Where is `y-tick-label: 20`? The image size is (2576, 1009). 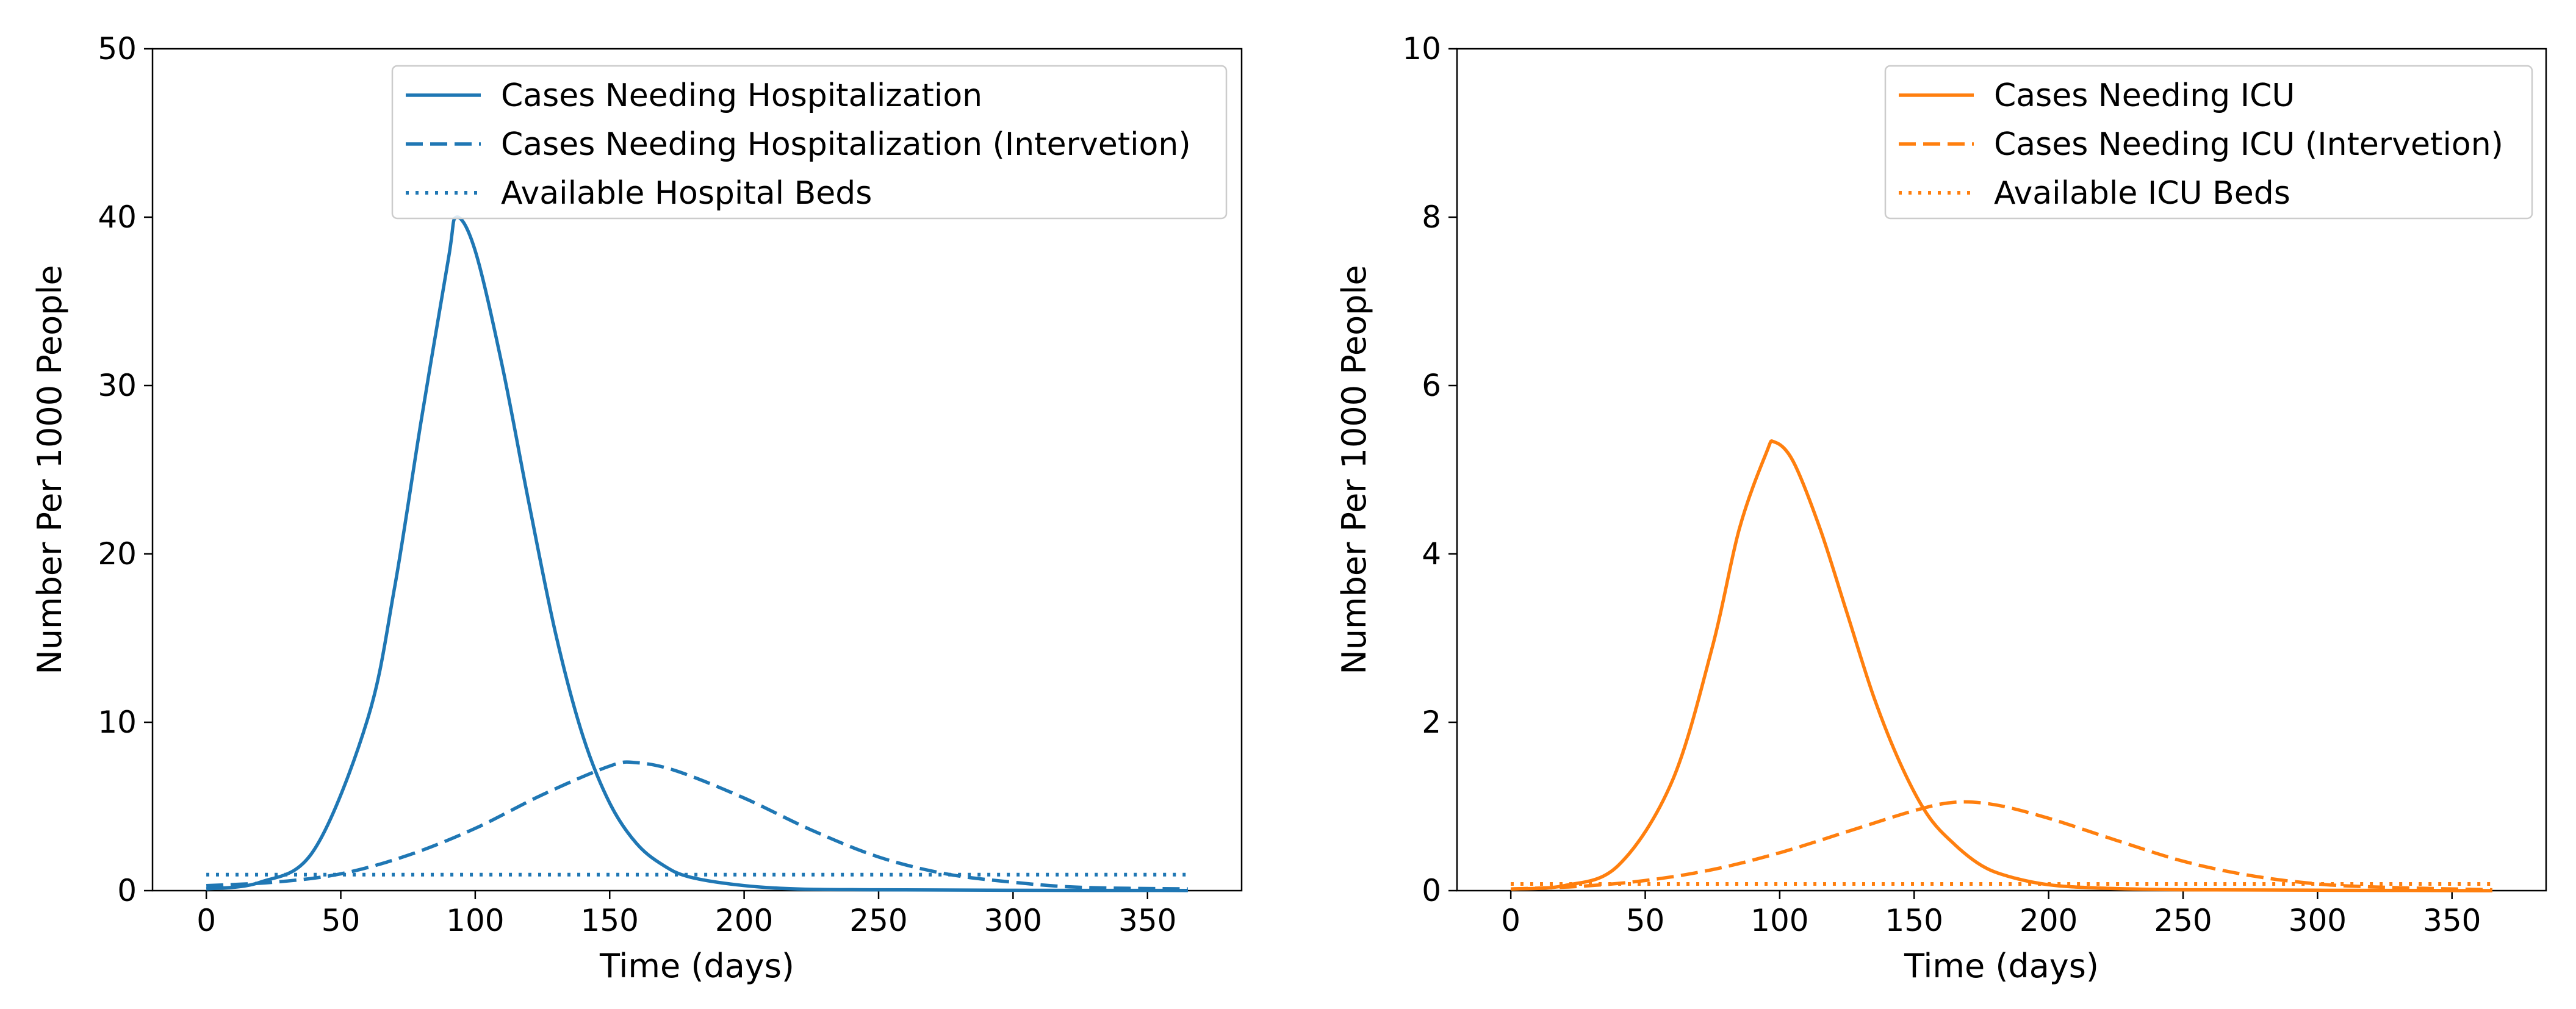
y-tick-label: 20 is located at coordinates (117, 554).